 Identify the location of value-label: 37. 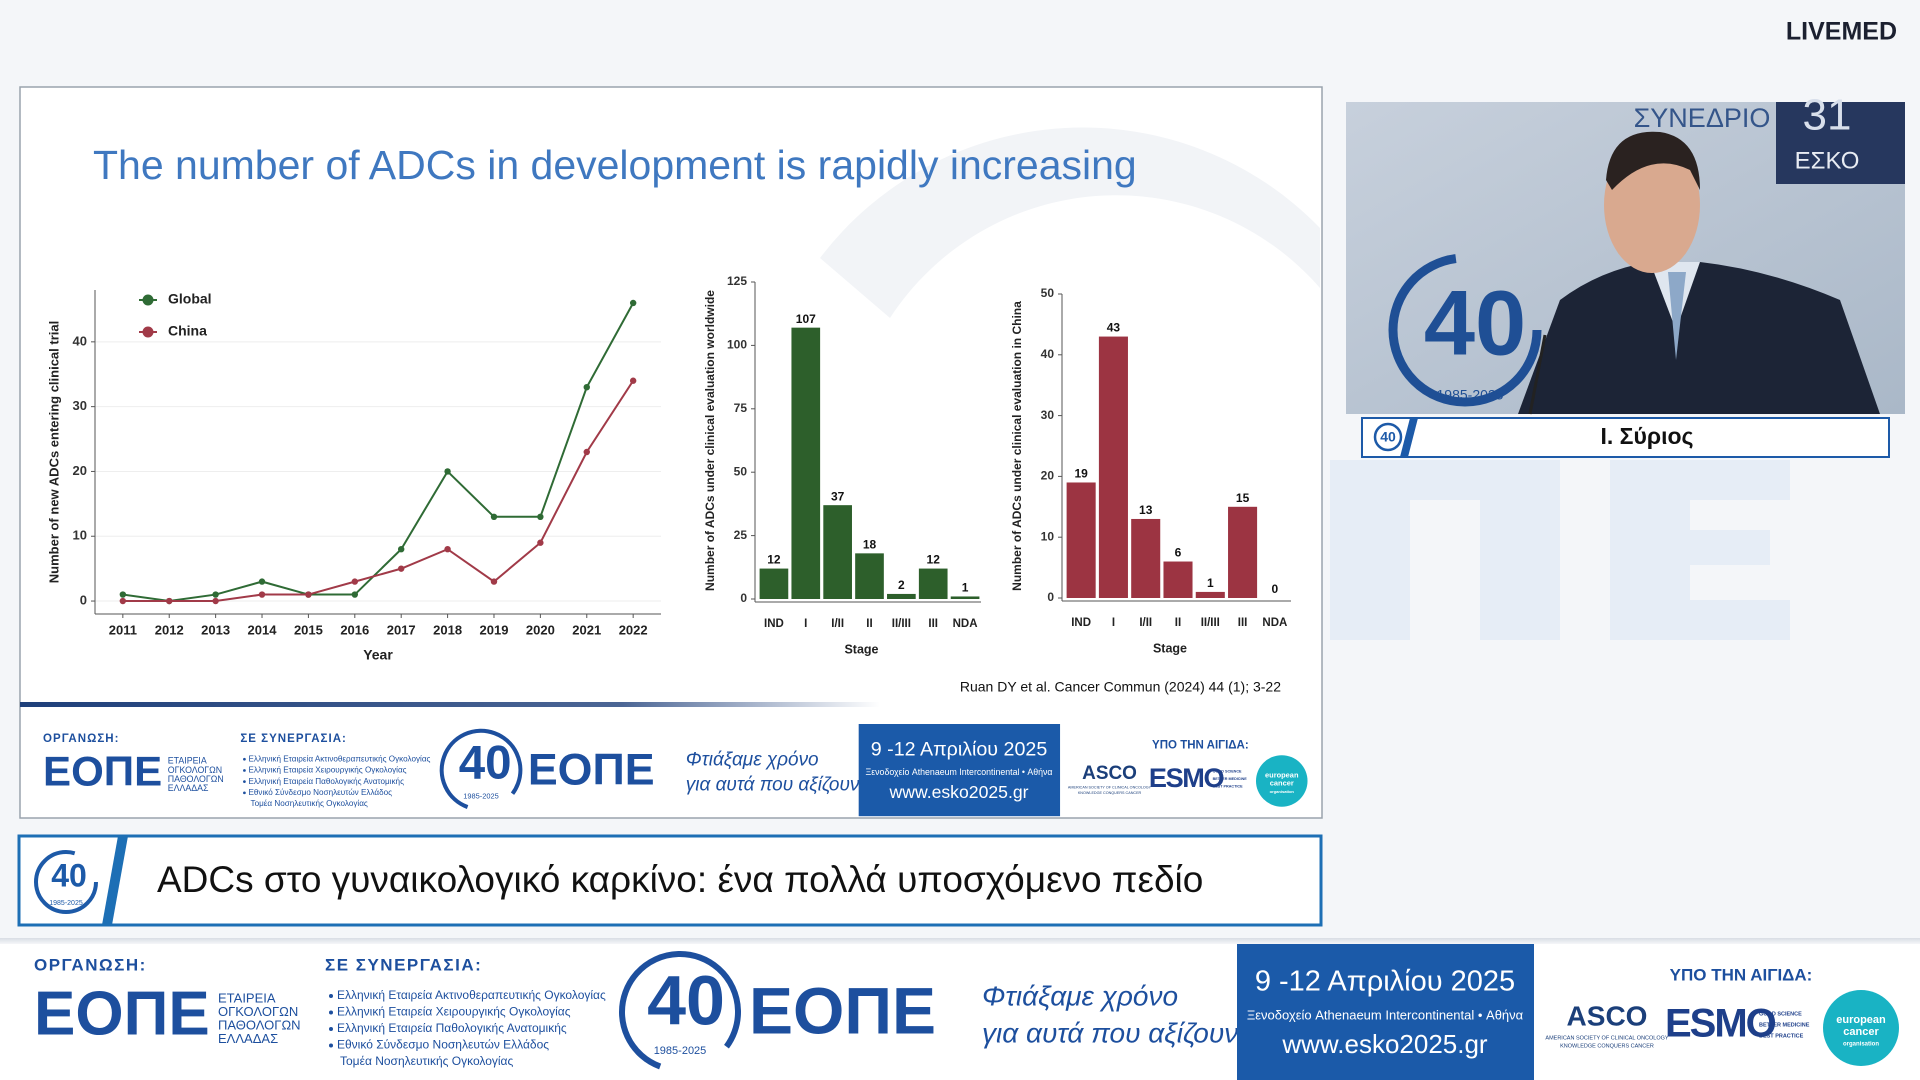
(838, 496).